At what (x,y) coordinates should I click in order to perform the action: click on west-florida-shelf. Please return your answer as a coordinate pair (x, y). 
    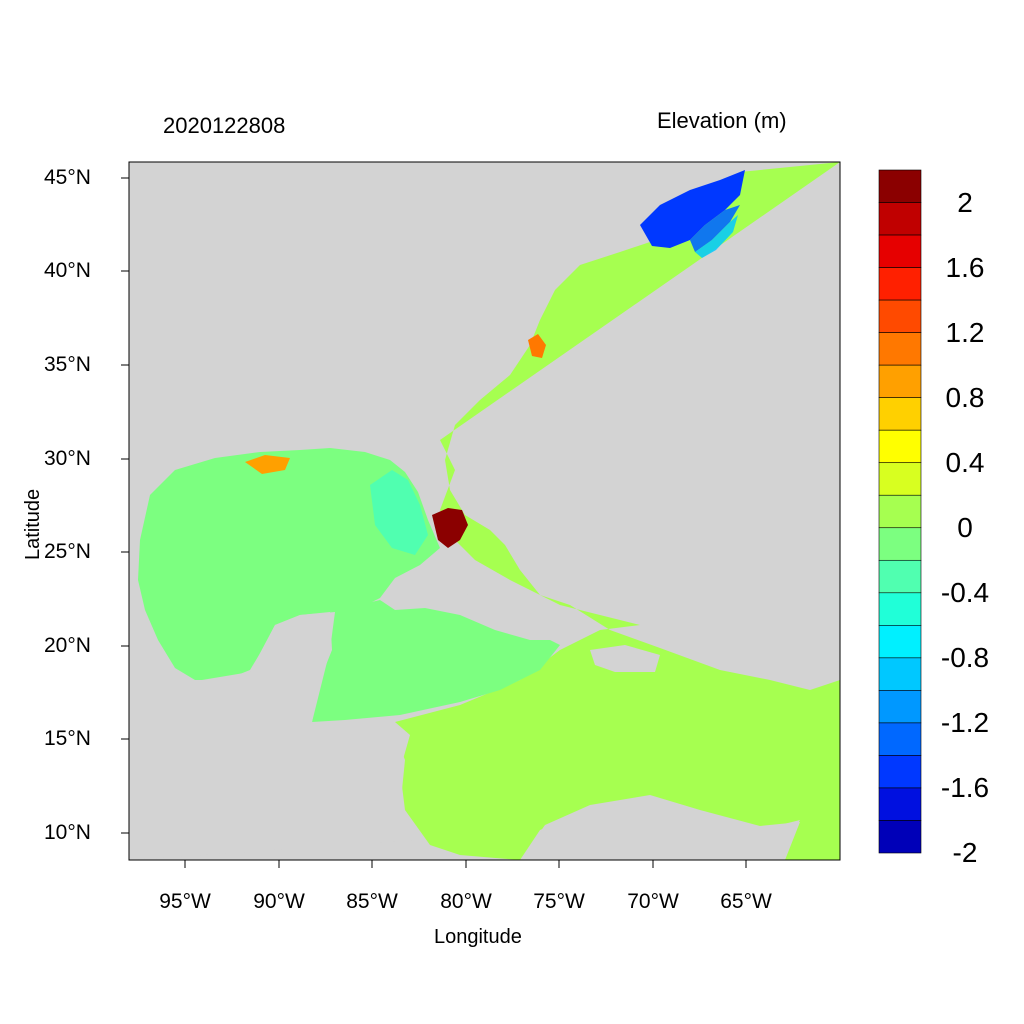
    Looking at the image, I should click on (399, 512).